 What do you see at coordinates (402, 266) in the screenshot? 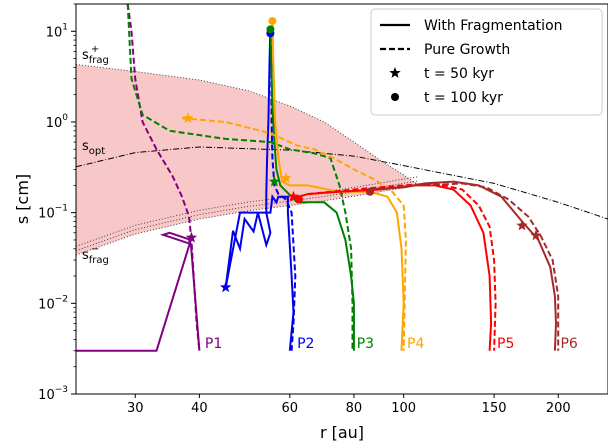
I see `p5-pure-growth-line` at bounding box center [402, 266].